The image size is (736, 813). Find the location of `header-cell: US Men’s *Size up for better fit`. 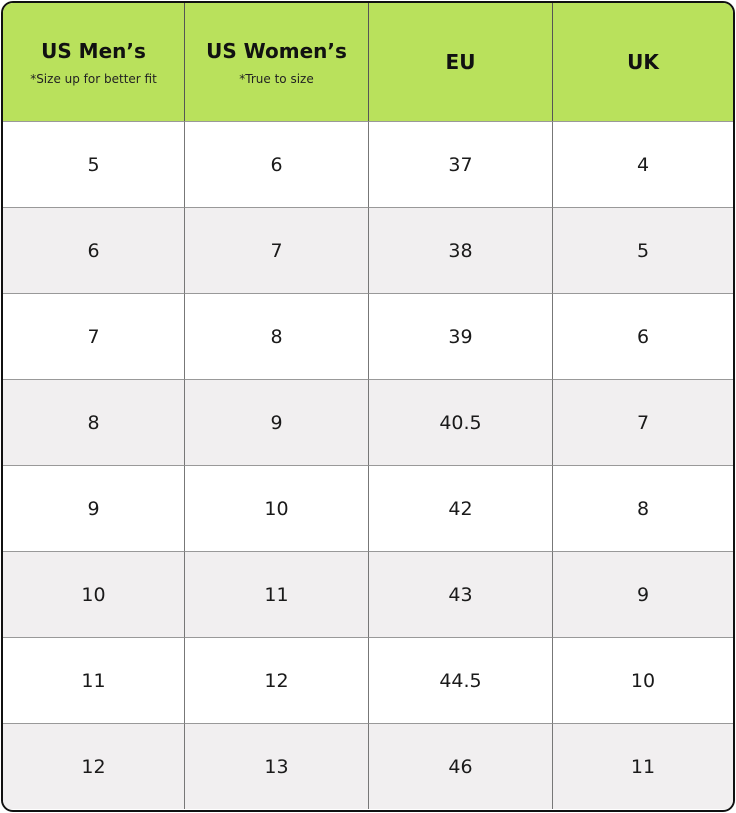

header-cell: US Men’s *Size up for better fit is located at coordinates (94, 62).